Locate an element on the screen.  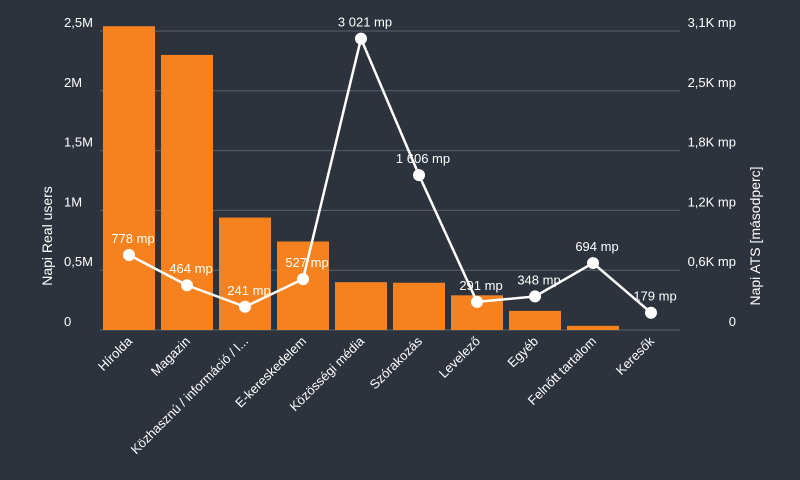
category-label: Magazin is located at coordinates (170, 356).